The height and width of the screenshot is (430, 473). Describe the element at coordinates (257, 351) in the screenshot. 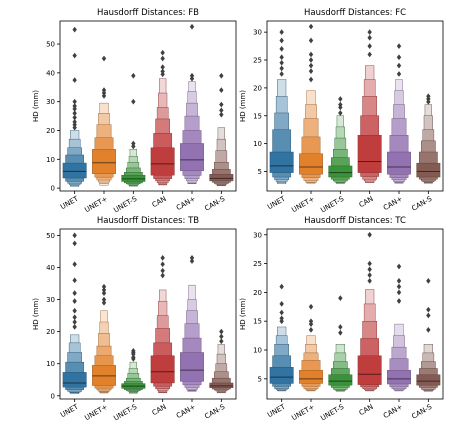

I see `y-tick-label: 10` at that location.